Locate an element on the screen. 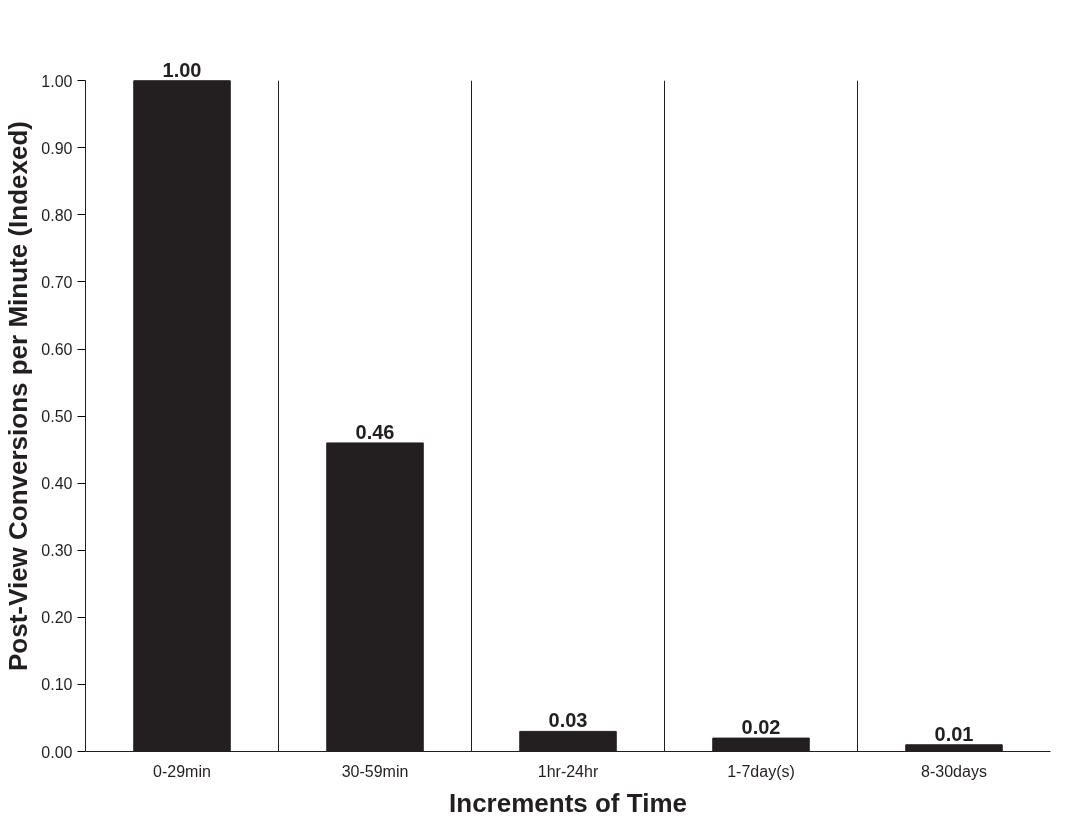  x-tick-label: 8-30days is located at coordinates (954, 771).